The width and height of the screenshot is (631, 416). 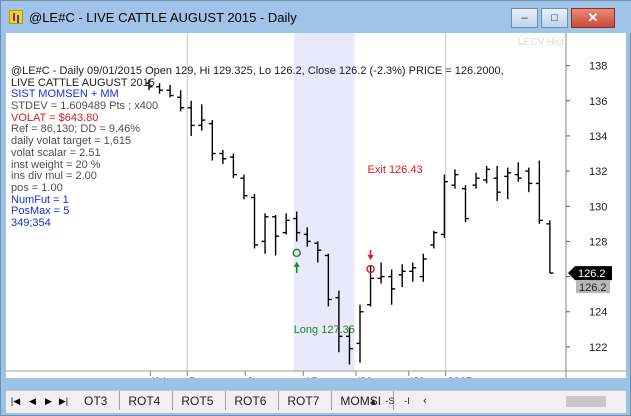 What do you see at coordinates (598, 242) in the screenshot?
I see `y-tick-label: 128` at bounding box center [598, 242].